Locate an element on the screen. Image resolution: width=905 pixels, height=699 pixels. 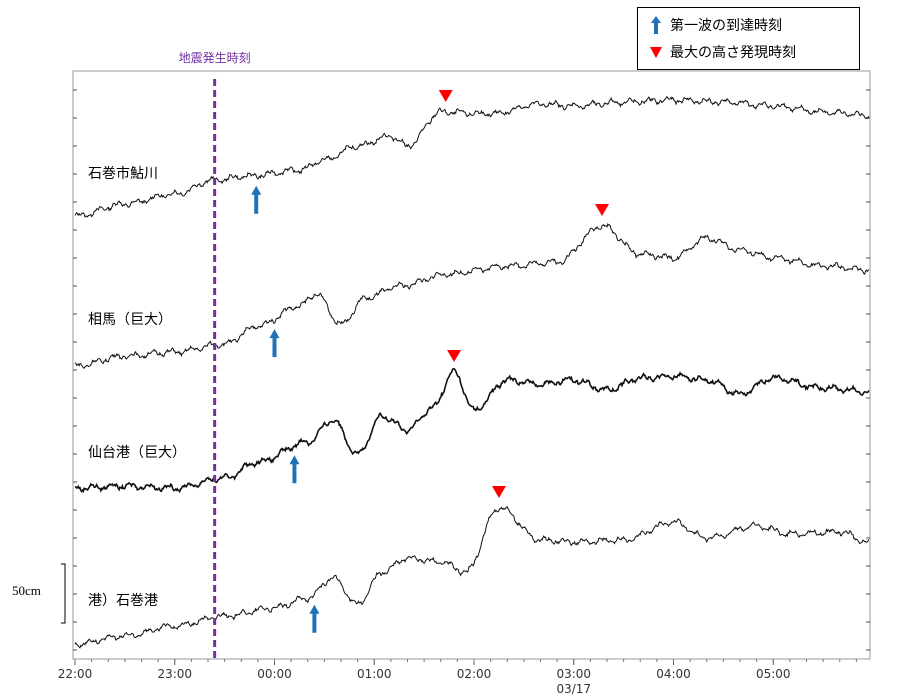
x-sublabel: 03/17 is located at coordinates (573, 689).